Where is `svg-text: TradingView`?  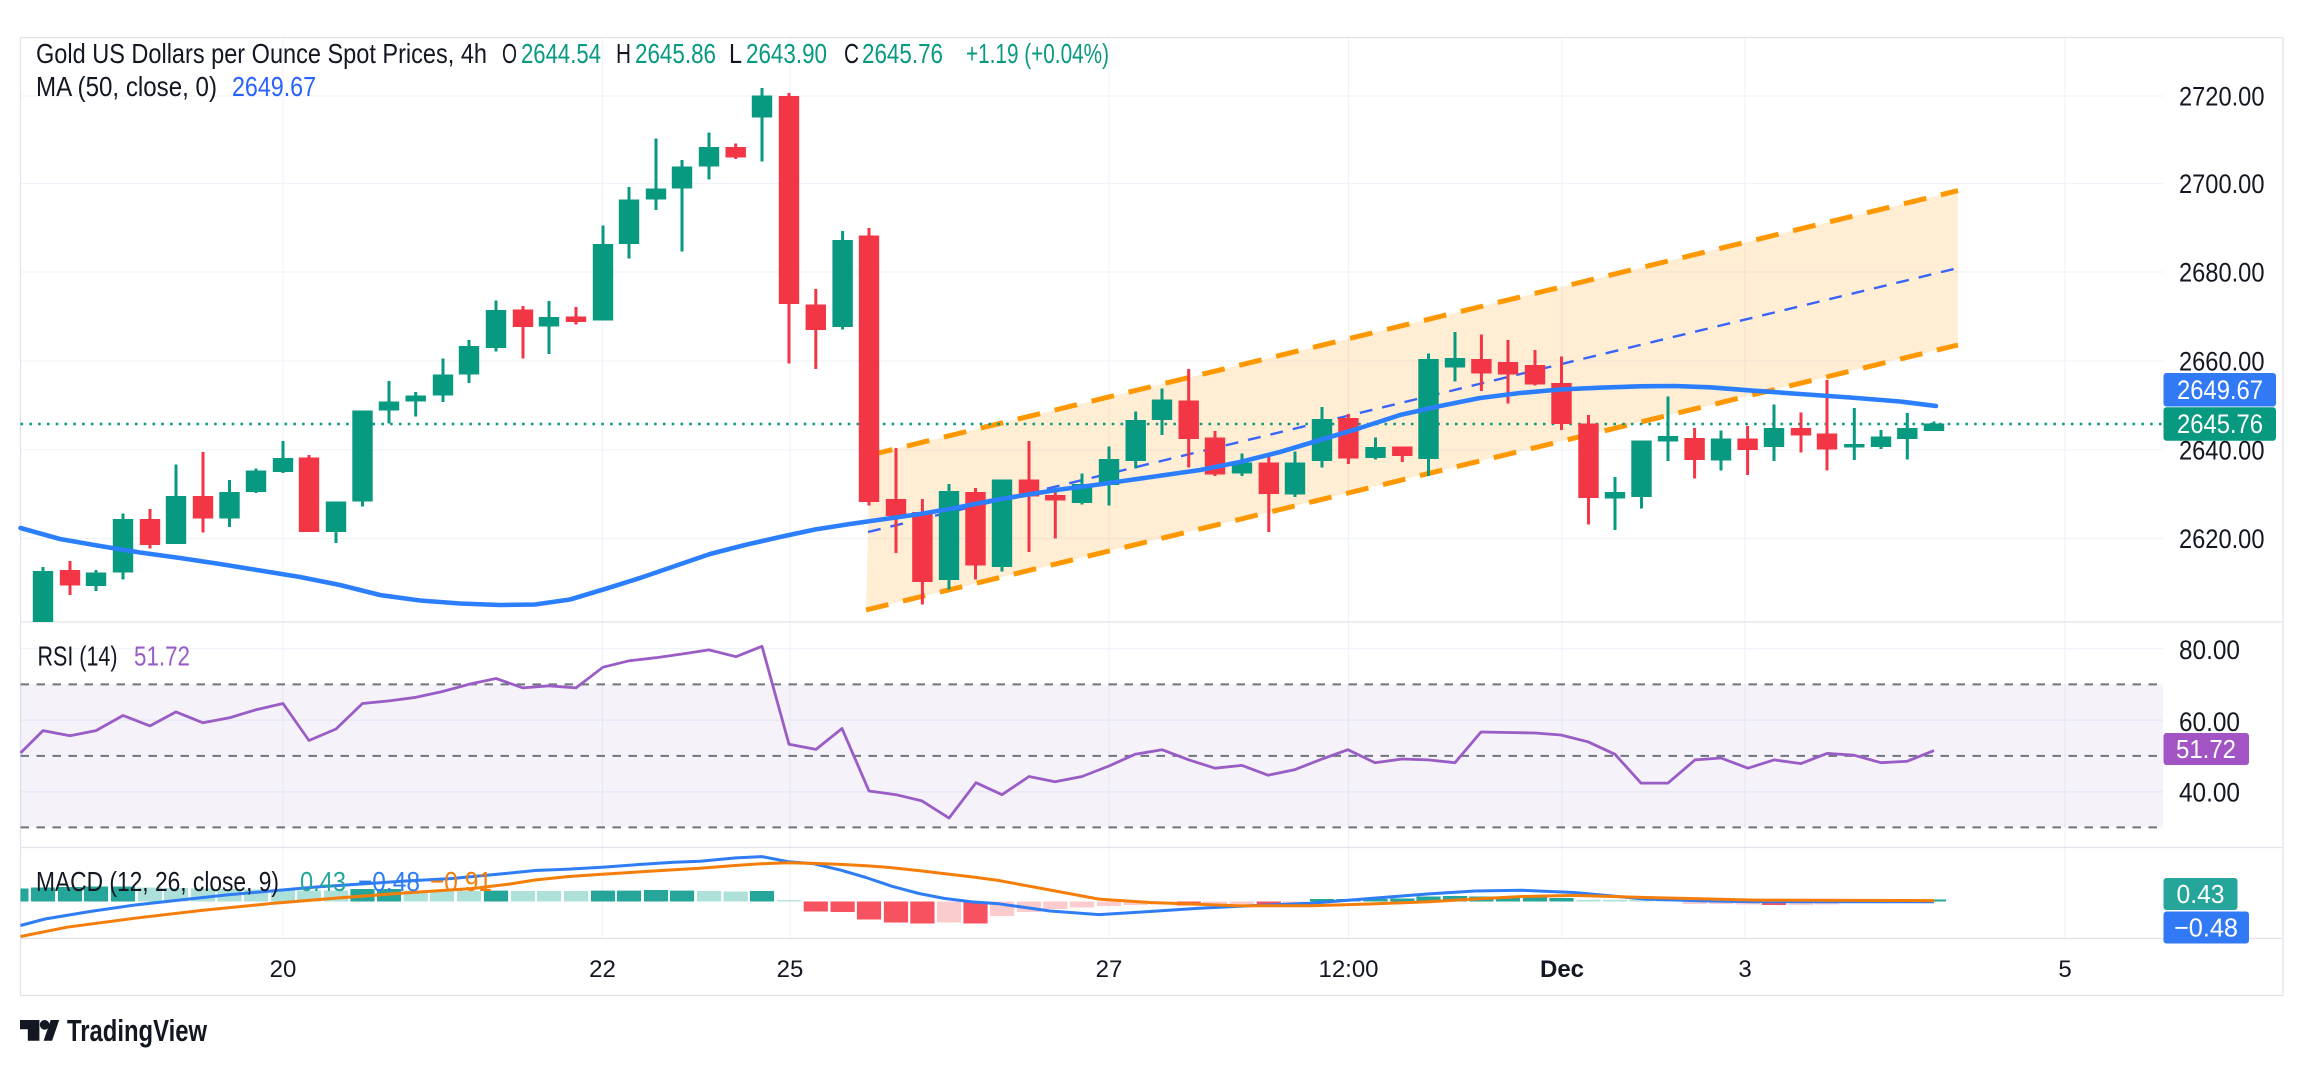
svg-text: TradingView is located at coordinates (137, 1030).